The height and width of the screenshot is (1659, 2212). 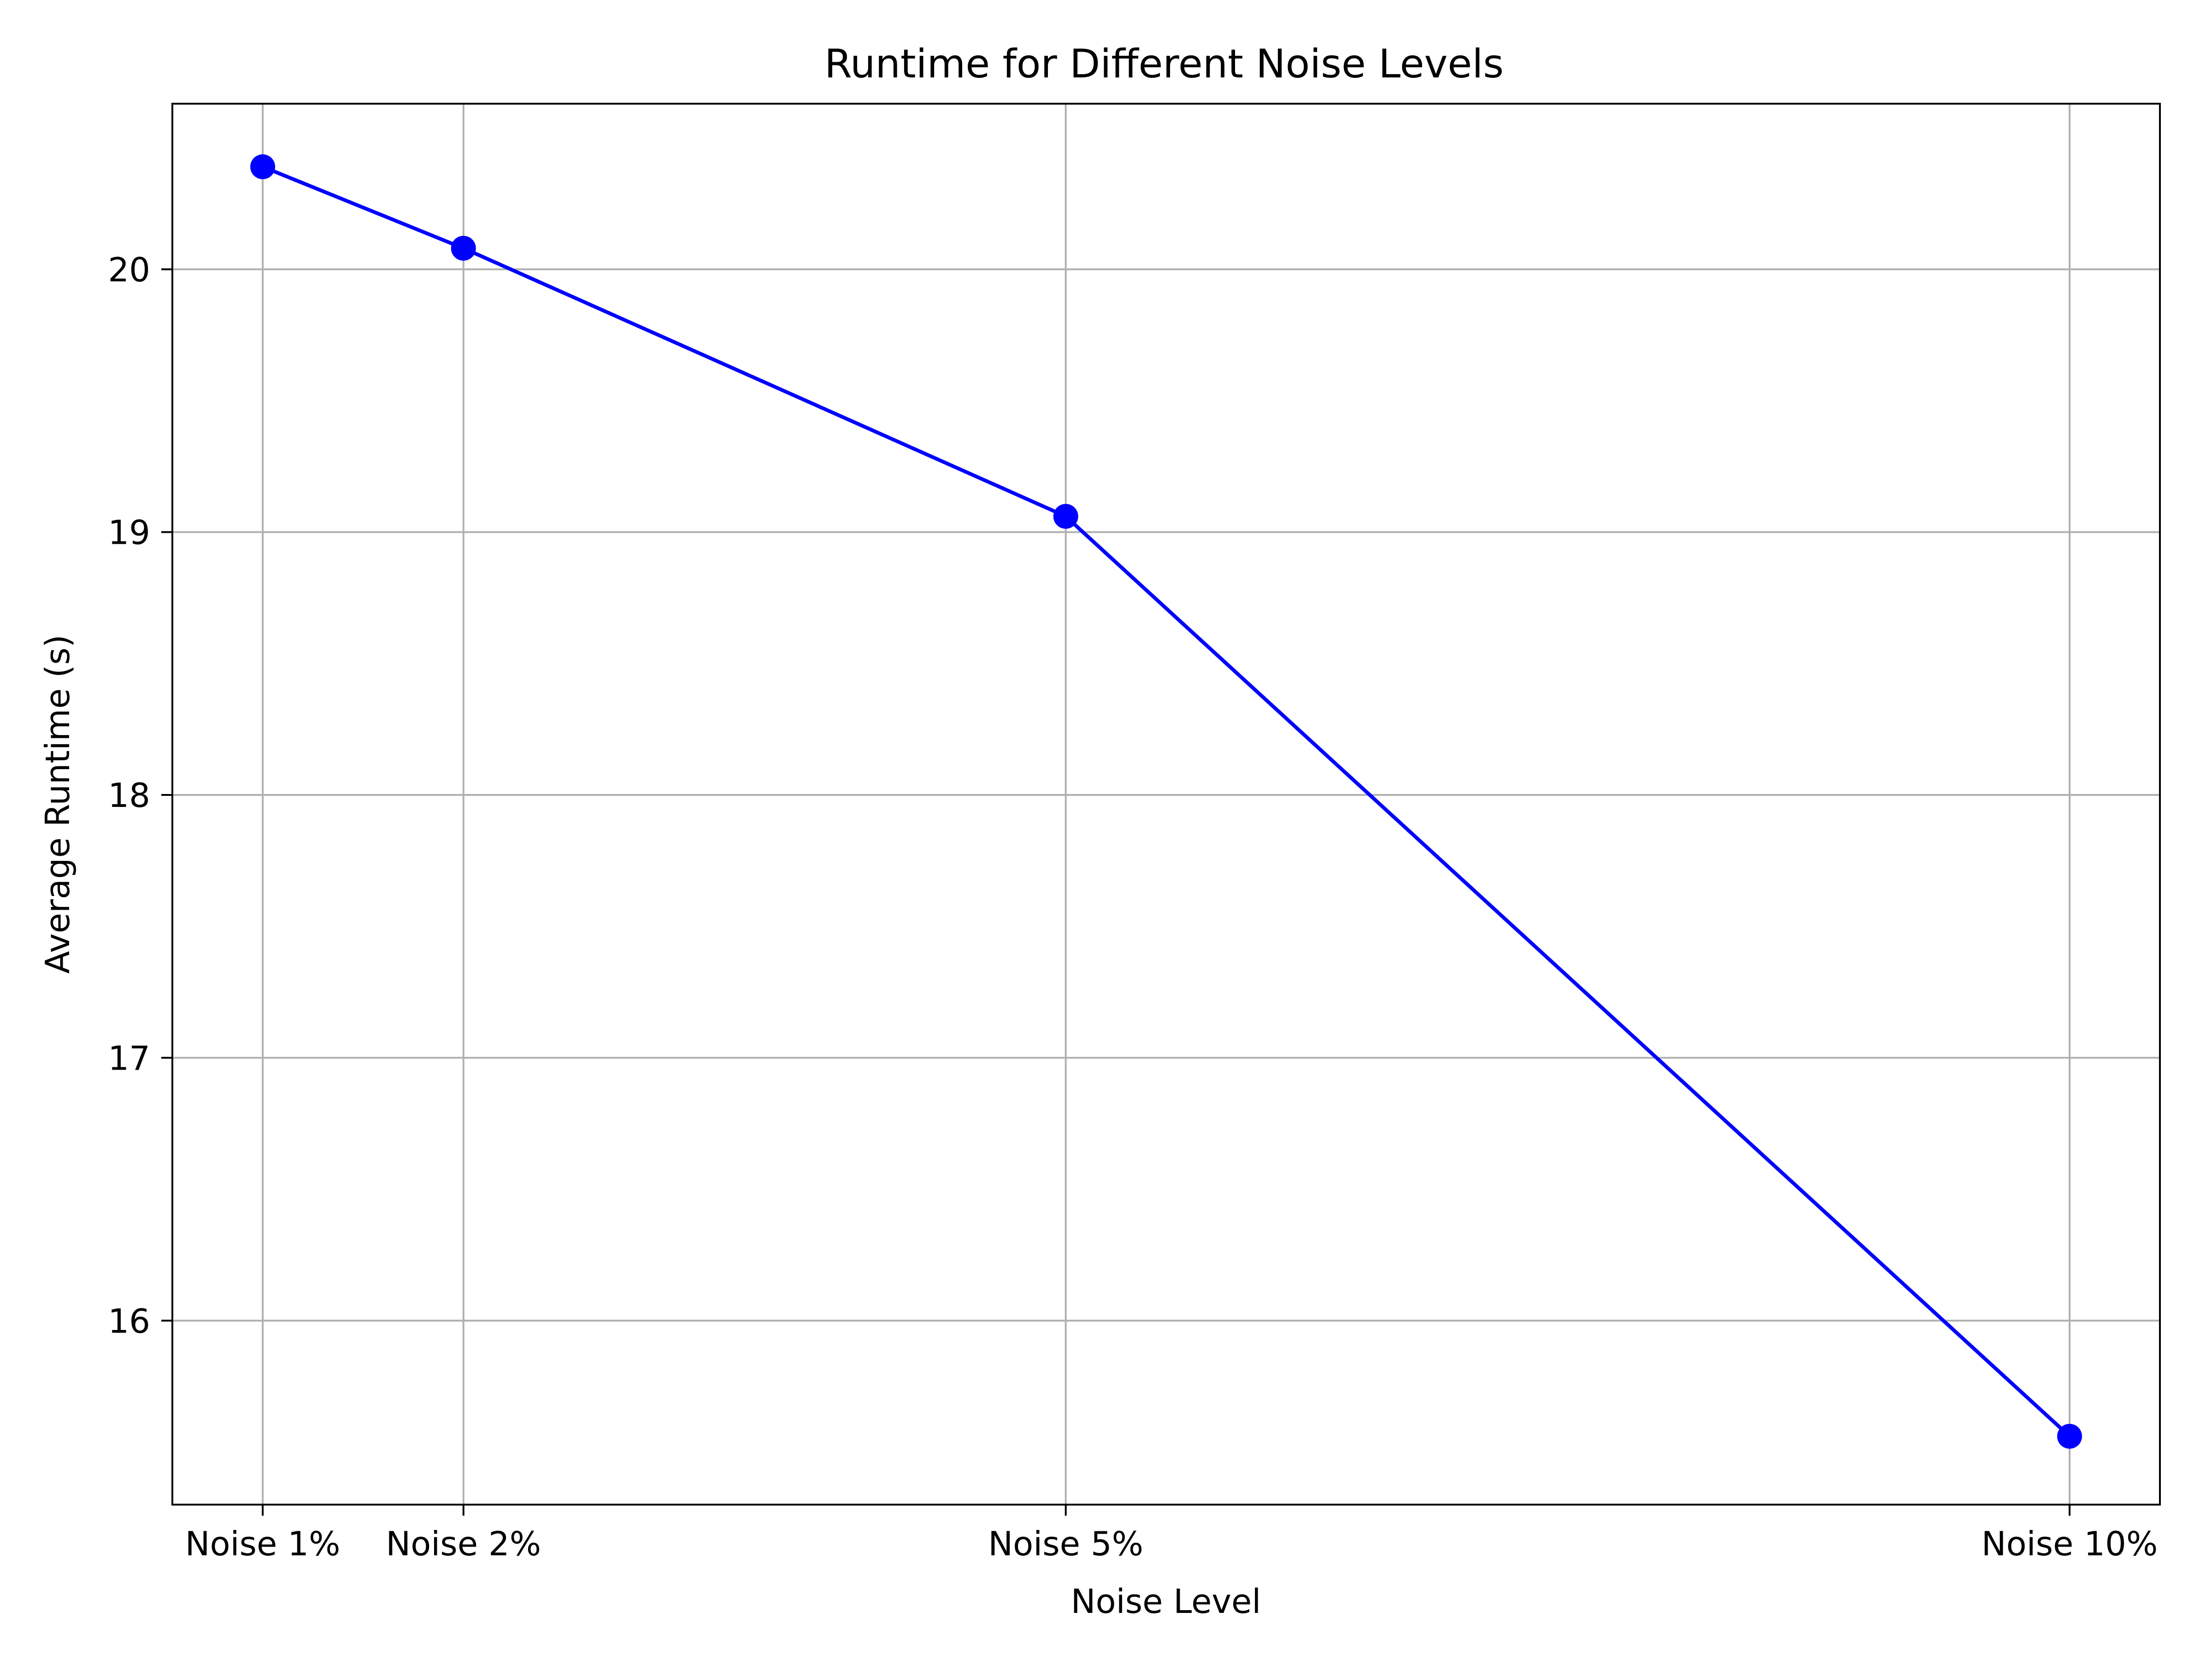 What do you see at coordinates (2070, 1543) in the screenshot?
I see `x-tick-label: Noise 10%` at bounding box center [2070, 1543].